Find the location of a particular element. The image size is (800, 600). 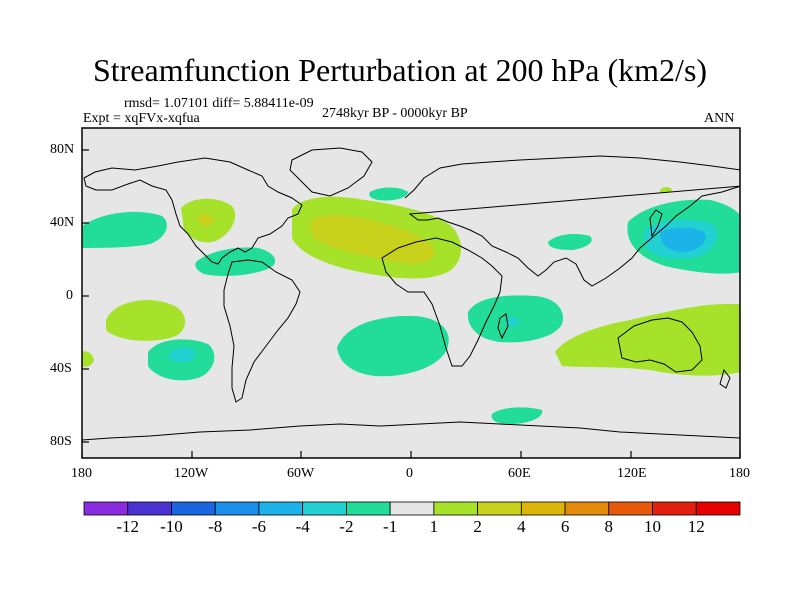

coast-madagascar is located at coordinates (503, 326).